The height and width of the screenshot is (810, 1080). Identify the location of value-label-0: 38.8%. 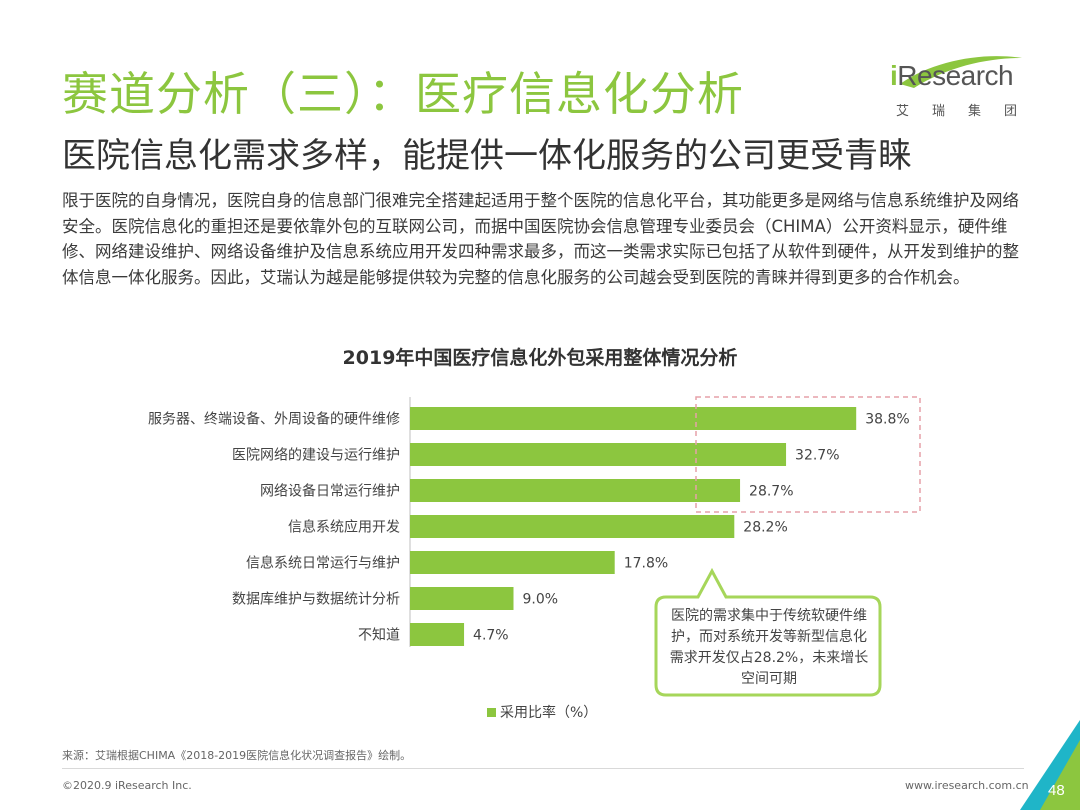
(887, 420).